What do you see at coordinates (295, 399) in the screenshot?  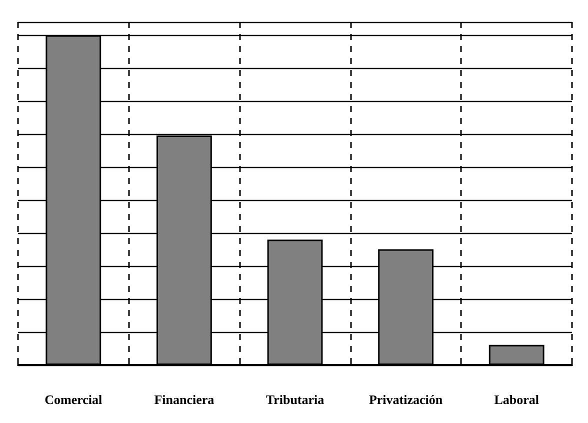 I see `x-tick-label: Tributaria` at bounding box center [295, 399].